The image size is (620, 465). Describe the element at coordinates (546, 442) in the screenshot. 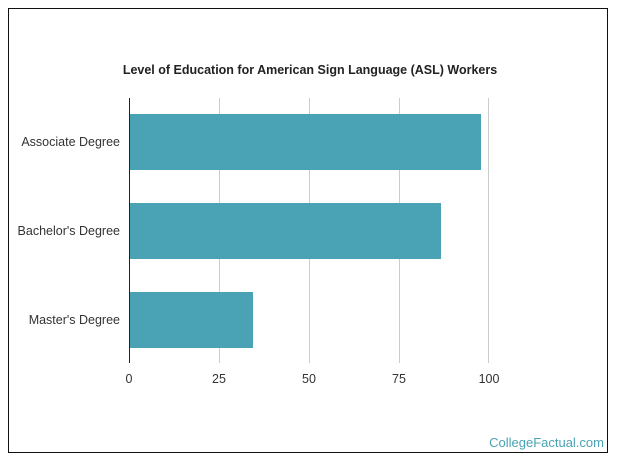

I see `brand-link: CollegeFactual.com` at that location.